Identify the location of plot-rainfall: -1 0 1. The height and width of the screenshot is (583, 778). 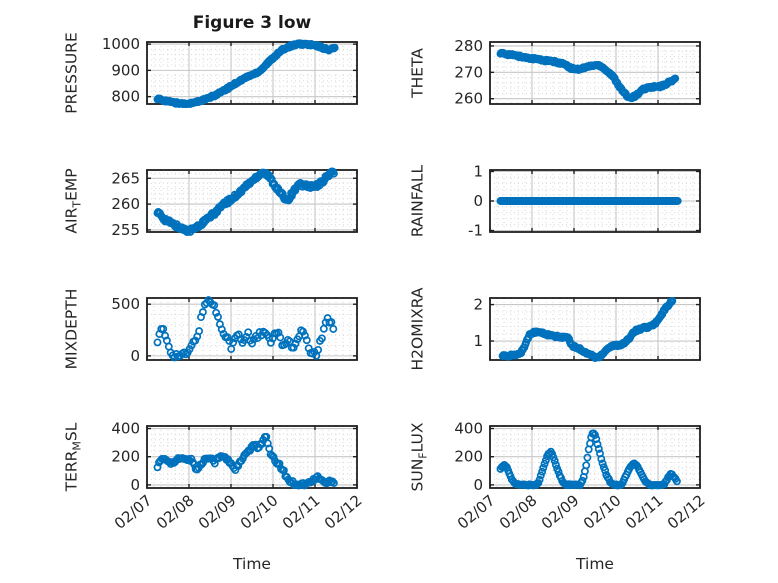
(584, 201).